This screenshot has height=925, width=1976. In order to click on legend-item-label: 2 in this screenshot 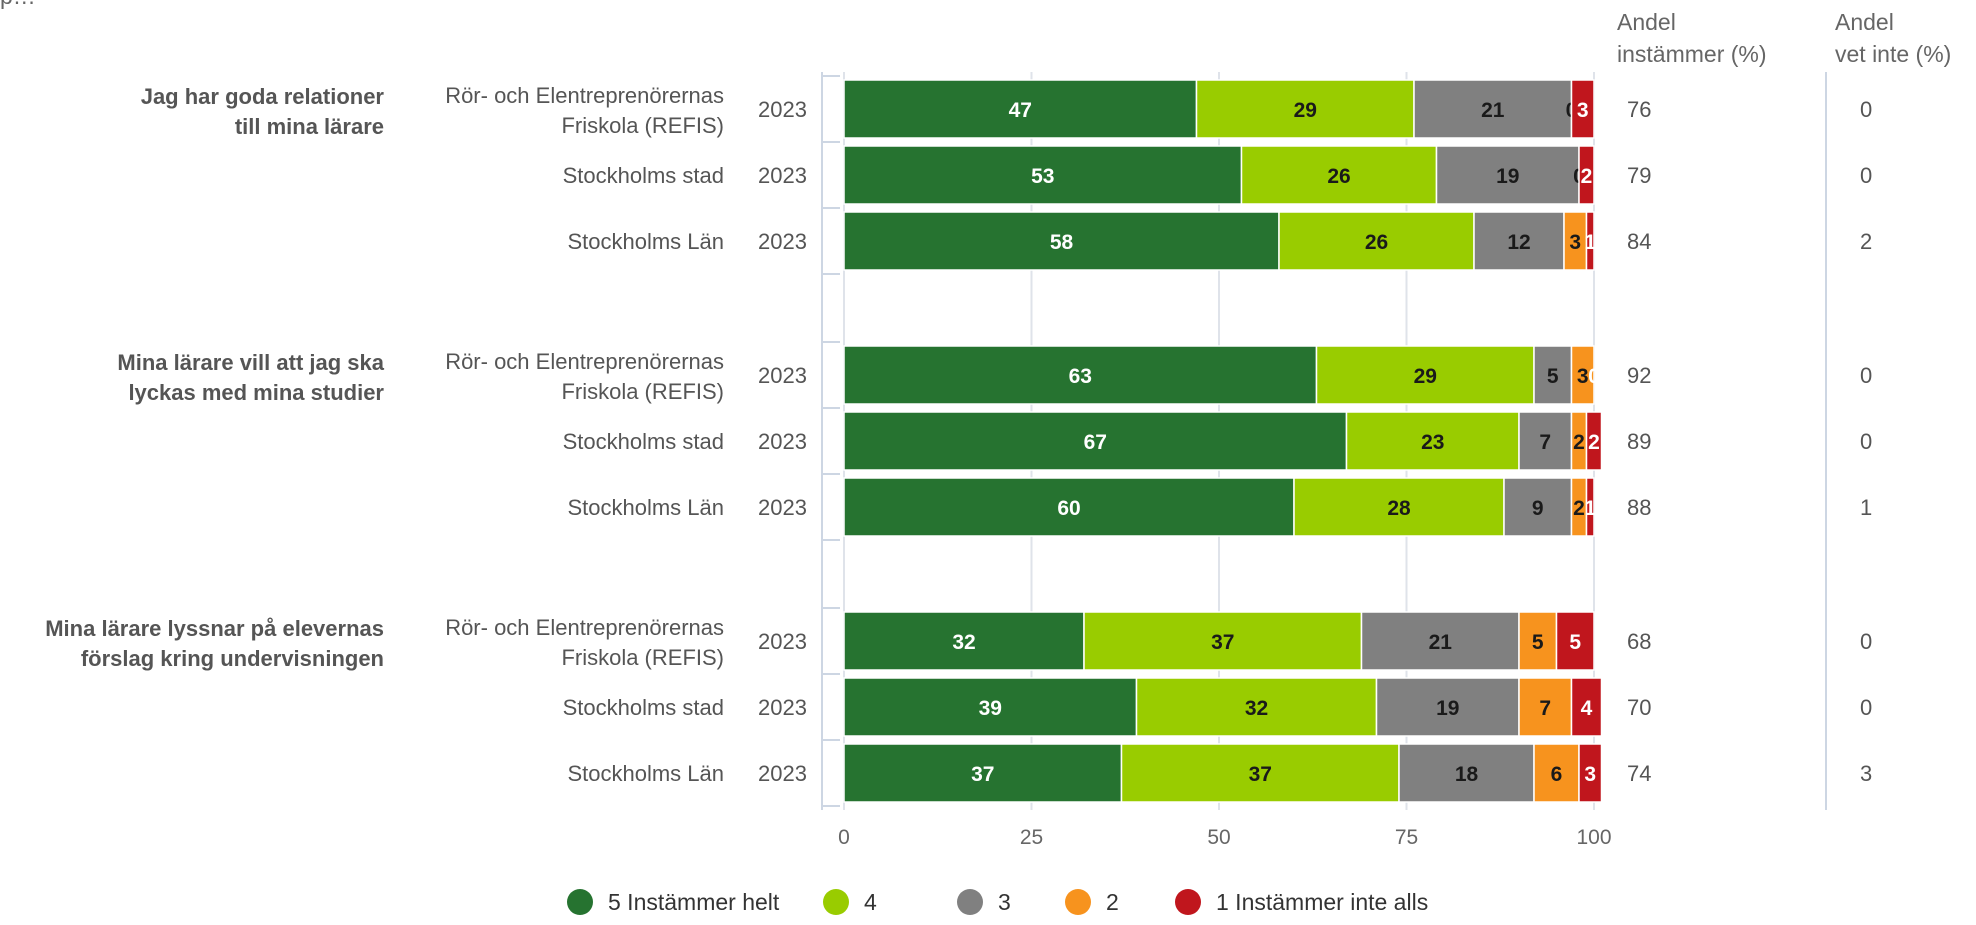, I will do `click(1112, 902)`.